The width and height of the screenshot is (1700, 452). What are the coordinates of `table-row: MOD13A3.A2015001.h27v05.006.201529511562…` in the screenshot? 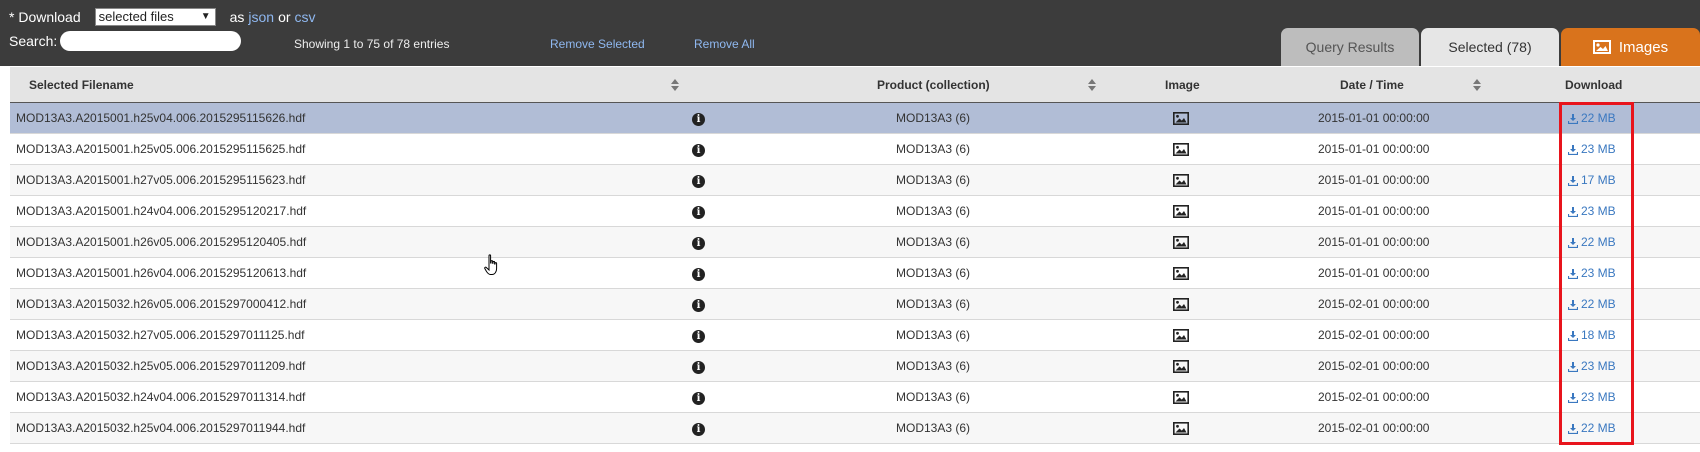 It's located at (855, 180).